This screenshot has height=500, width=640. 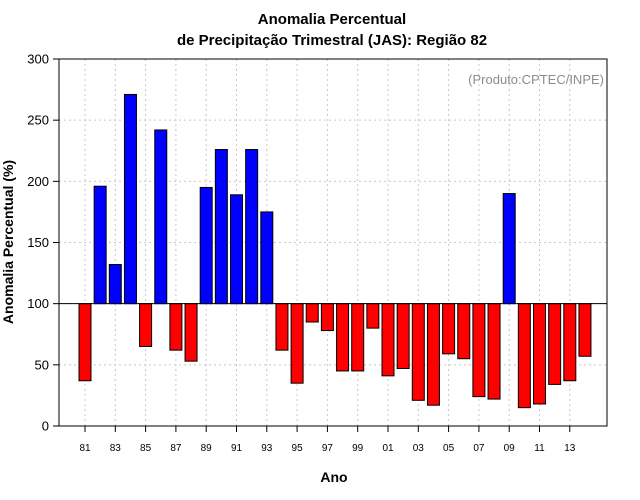 What do you see at coordinates (539, 448) in the screenshot?
I see `x-tick-label-11: 11` at bounding box center [539, 448].